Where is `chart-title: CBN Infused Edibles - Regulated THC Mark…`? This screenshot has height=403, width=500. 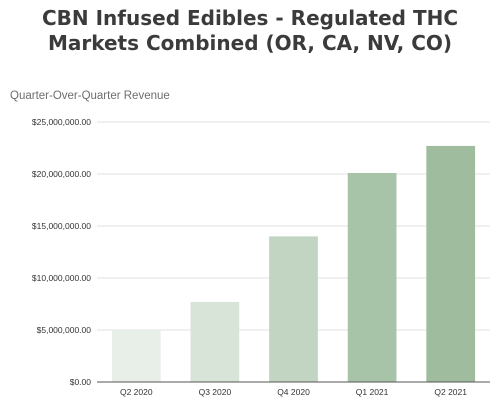 chart-title: CBN Infused Edibles - Regulated THC Mark… is located at coordinates (250, 31).